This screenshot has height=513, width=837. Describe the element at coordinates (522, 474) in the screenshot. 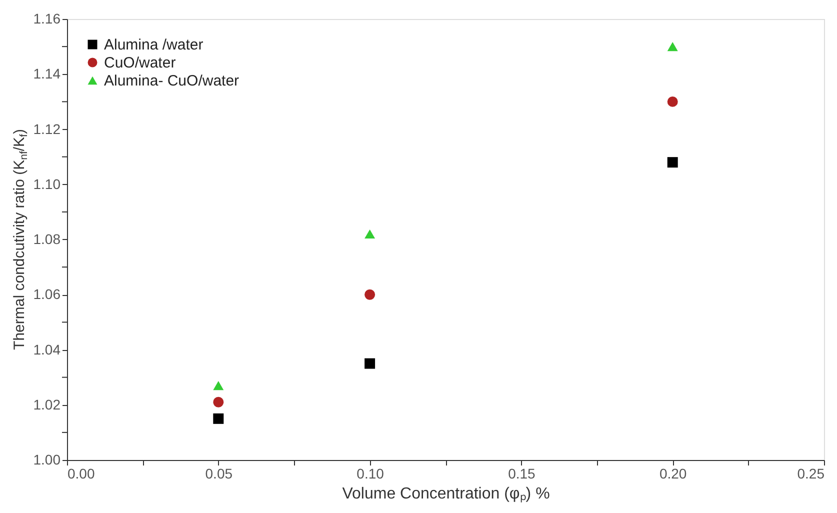

I see `x-tick-label: 0.15` at that location.